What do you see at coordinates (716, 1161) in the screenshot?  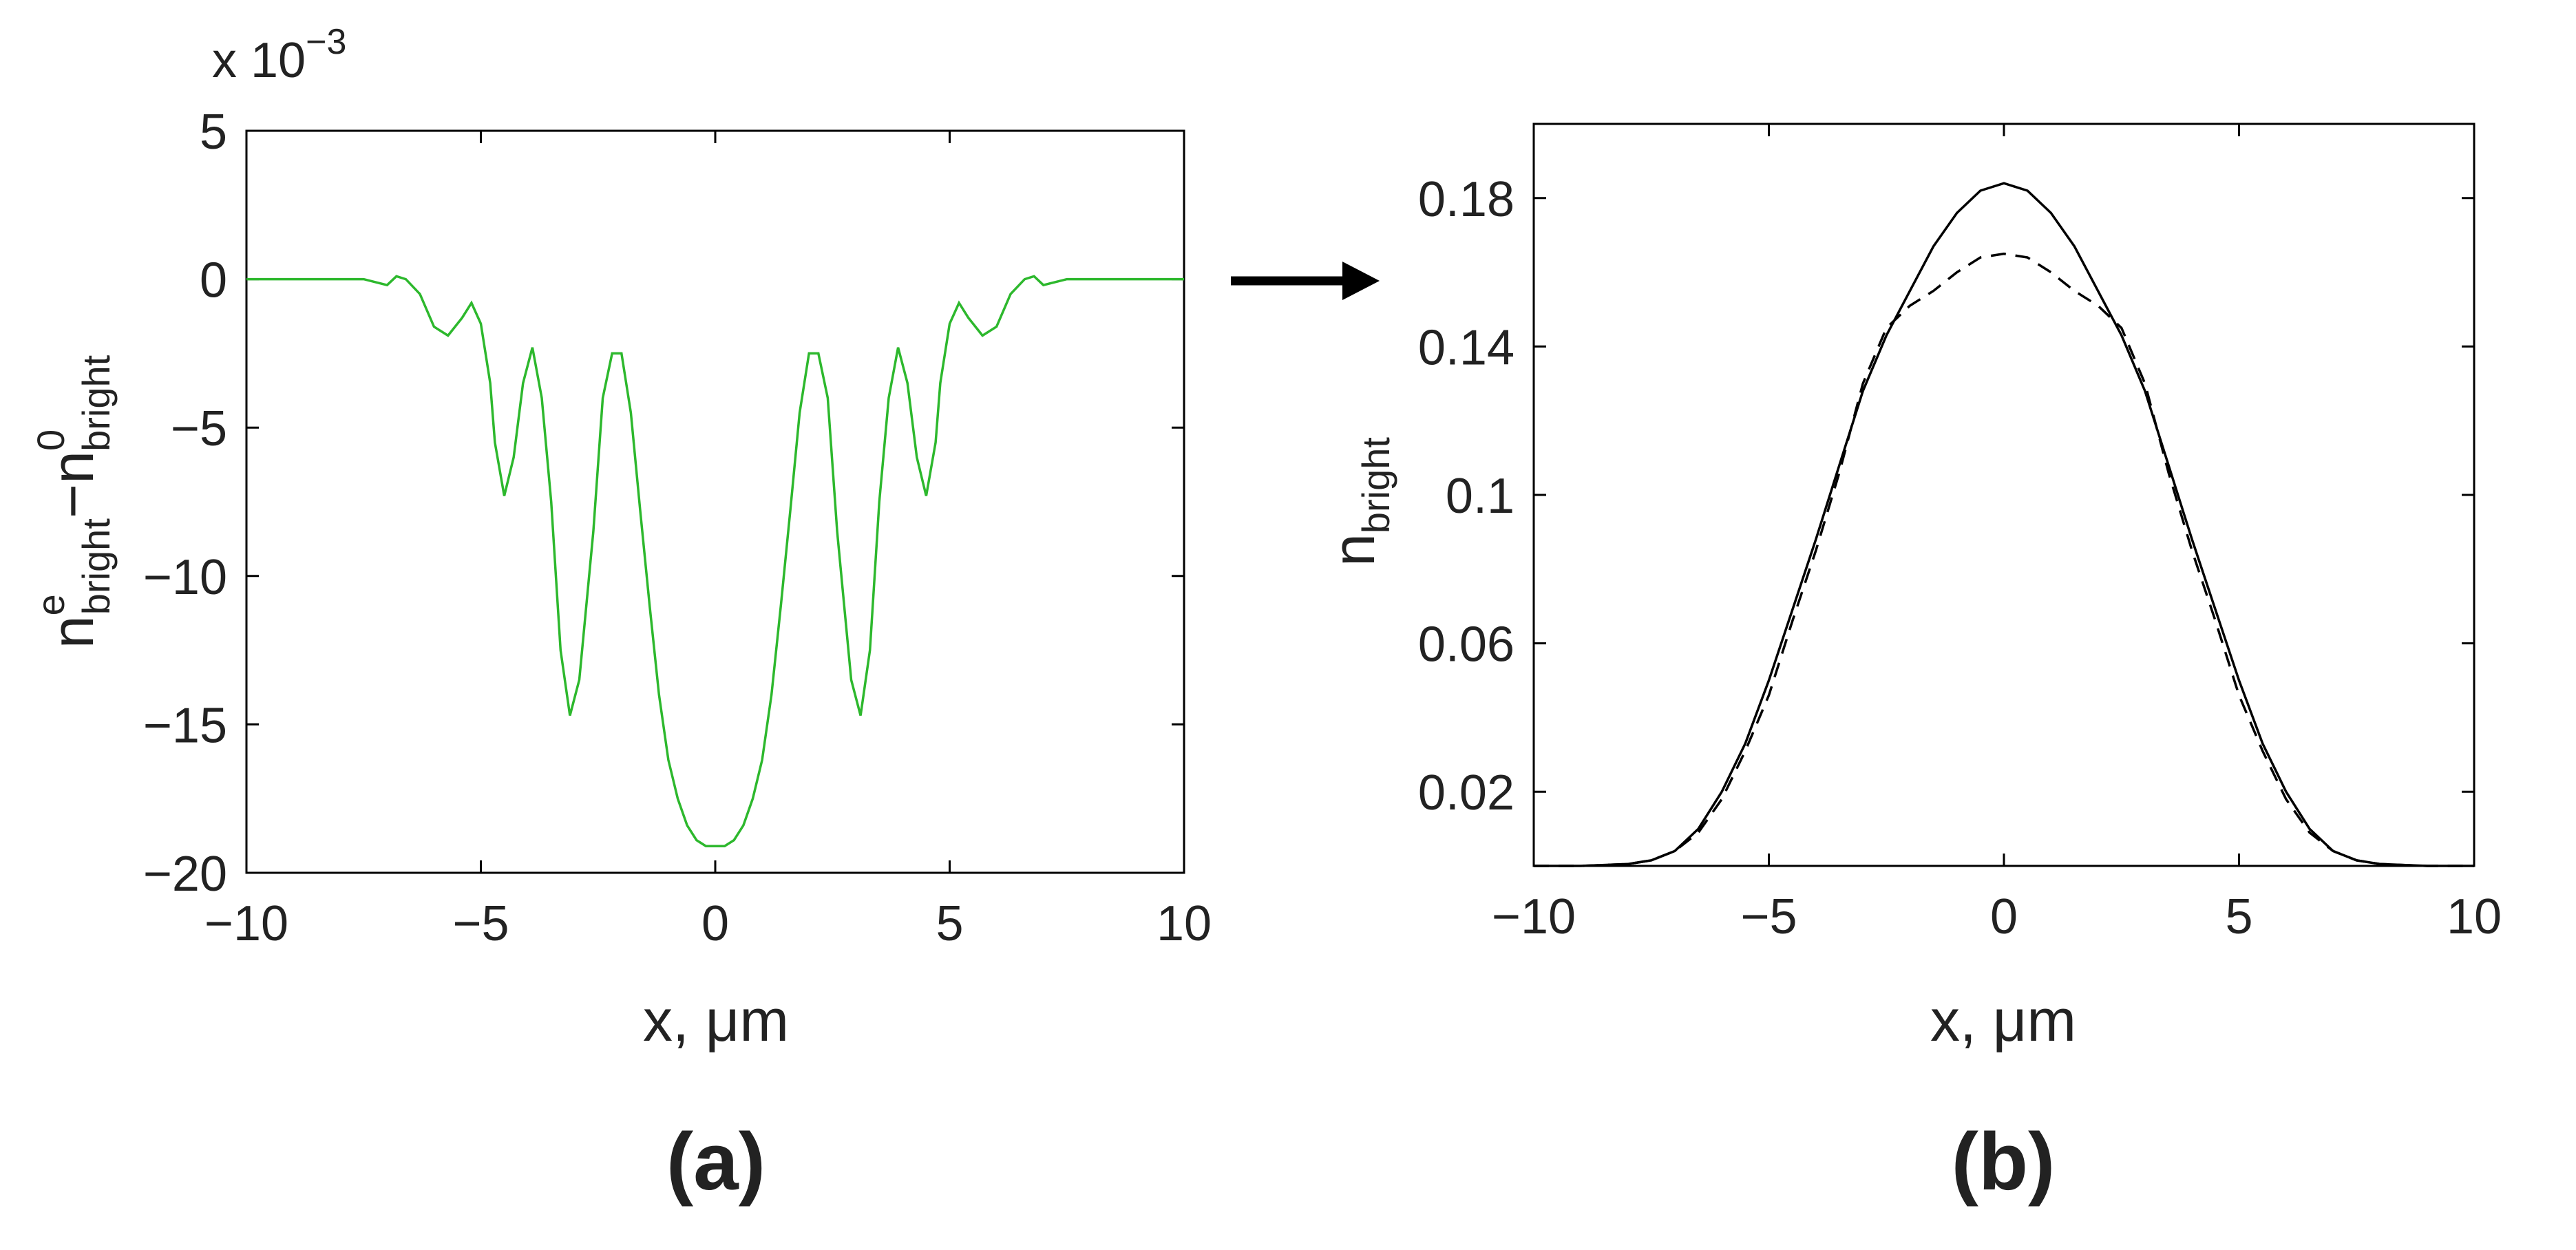 I see `panel-label-a: (a)` at bounding box center [716, 1161].